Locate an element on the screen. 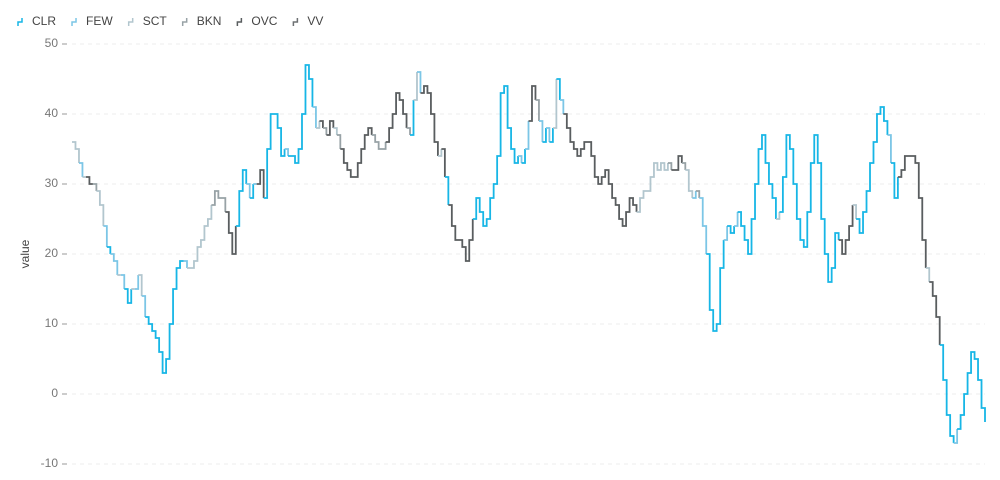  y-tick-label: 20 is located at coordinates (52, 253).